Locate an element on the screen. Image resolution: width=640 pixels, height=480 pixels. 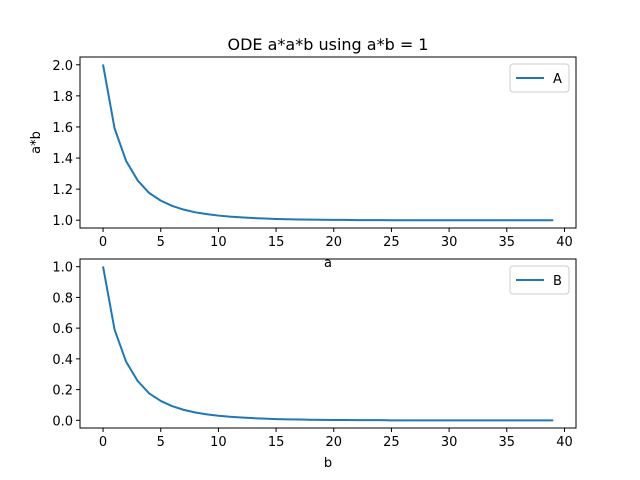
x-axis-label: a is located at coordinates (328, 263).